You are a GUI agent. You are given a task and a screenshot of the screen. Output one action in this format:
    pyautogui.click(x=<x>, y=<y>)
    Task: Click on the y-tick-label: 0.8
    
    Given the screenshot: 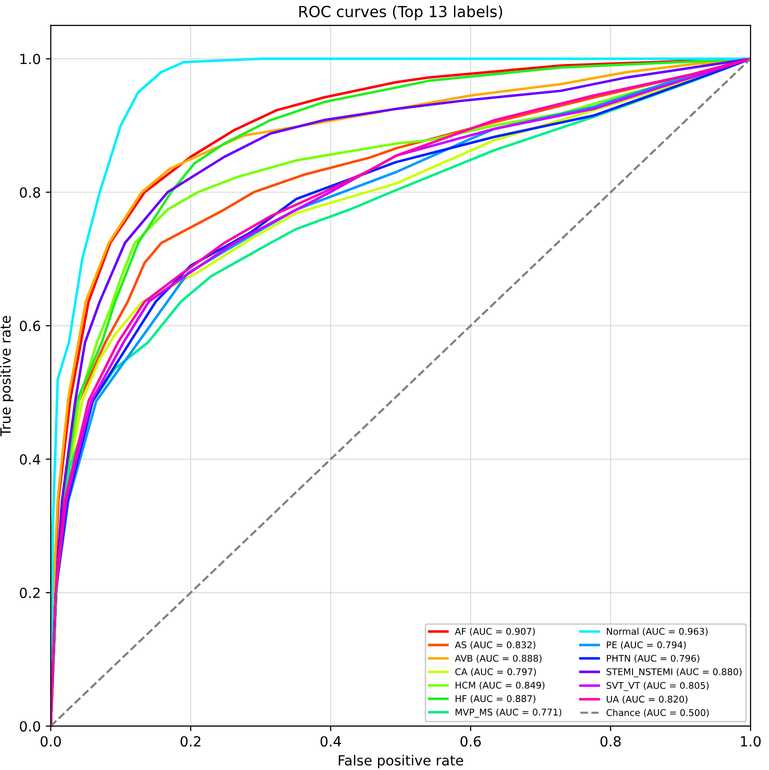 What is the action you would take?
    pyautogui.click(x=30, y=192)
    